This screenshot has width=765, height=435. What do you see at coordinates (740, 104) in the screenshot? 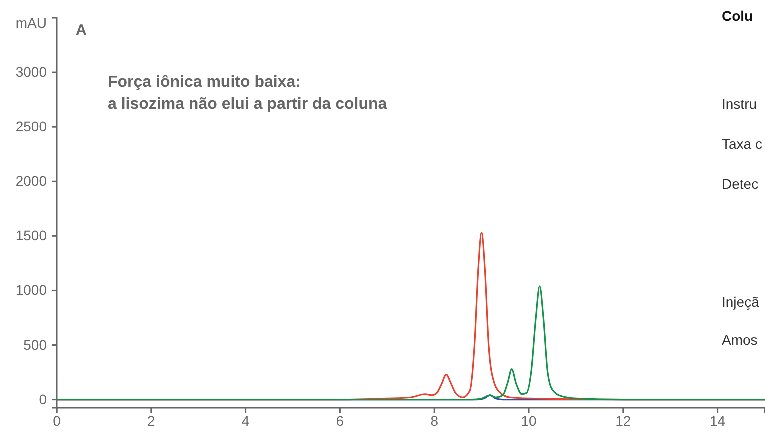
I see `annotation: Instru` at bounding box center [740, 104].